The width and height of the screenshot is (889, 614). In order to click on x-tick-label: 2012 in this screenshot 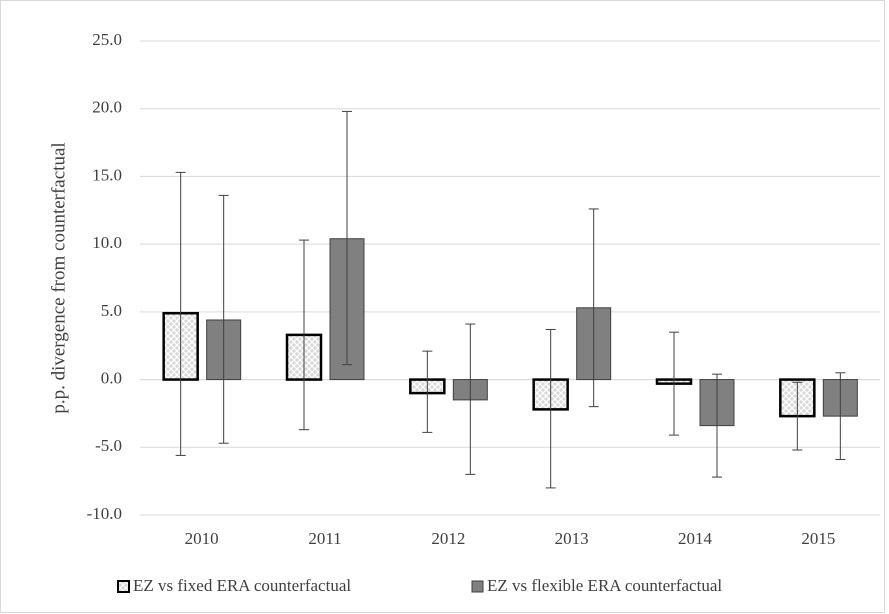, I will do `click(448, 538)`.